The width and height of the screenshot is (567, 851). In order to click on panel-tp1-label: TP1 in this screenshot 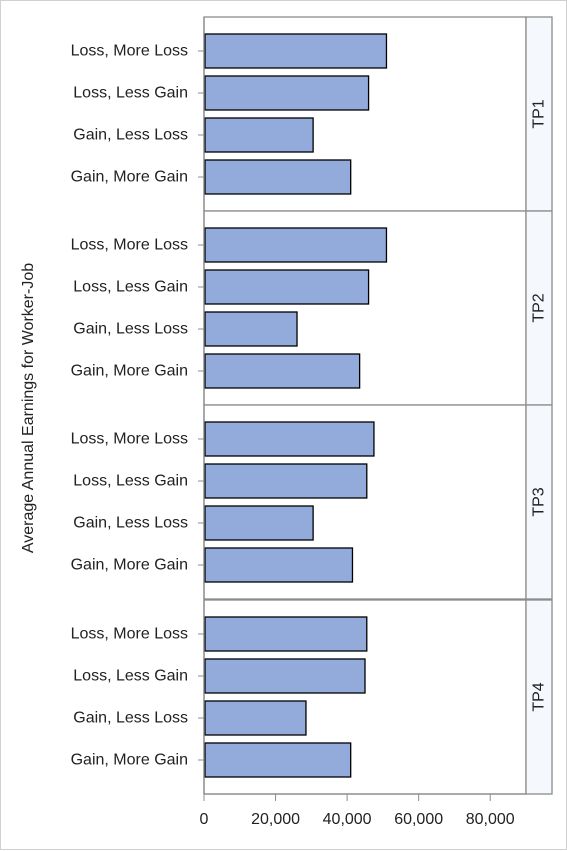, I will do `click(539, 113)`.